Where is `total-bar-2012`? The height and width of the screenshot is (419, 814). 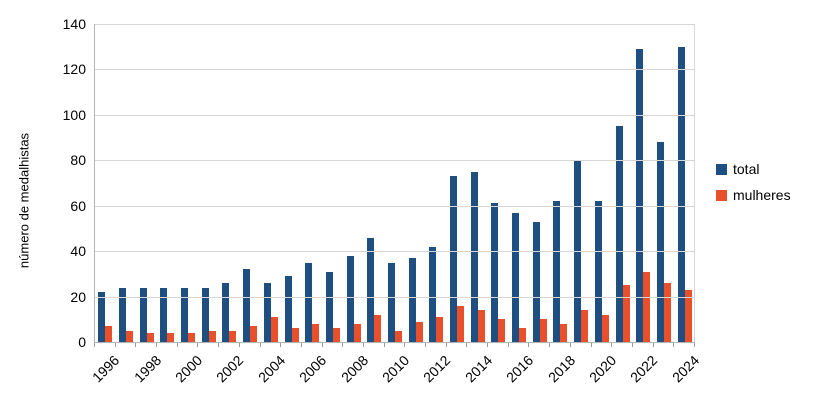
total-bar-2012 is located at coordinates (433, 294).